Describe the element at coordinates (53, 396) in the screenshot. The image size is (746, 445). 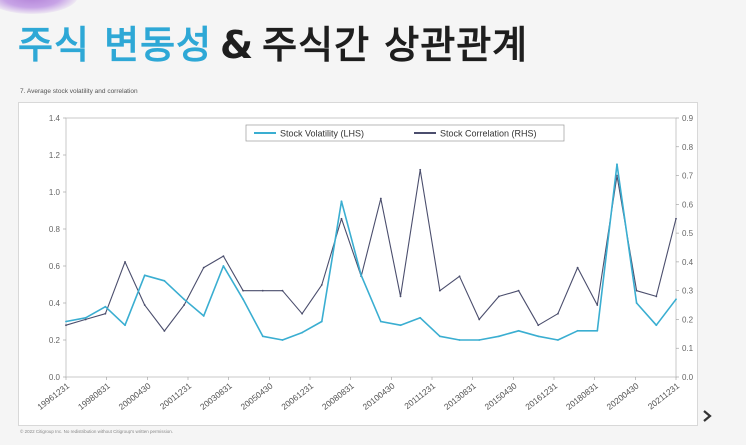
I see `x-tick-label: 19961231` at that location.